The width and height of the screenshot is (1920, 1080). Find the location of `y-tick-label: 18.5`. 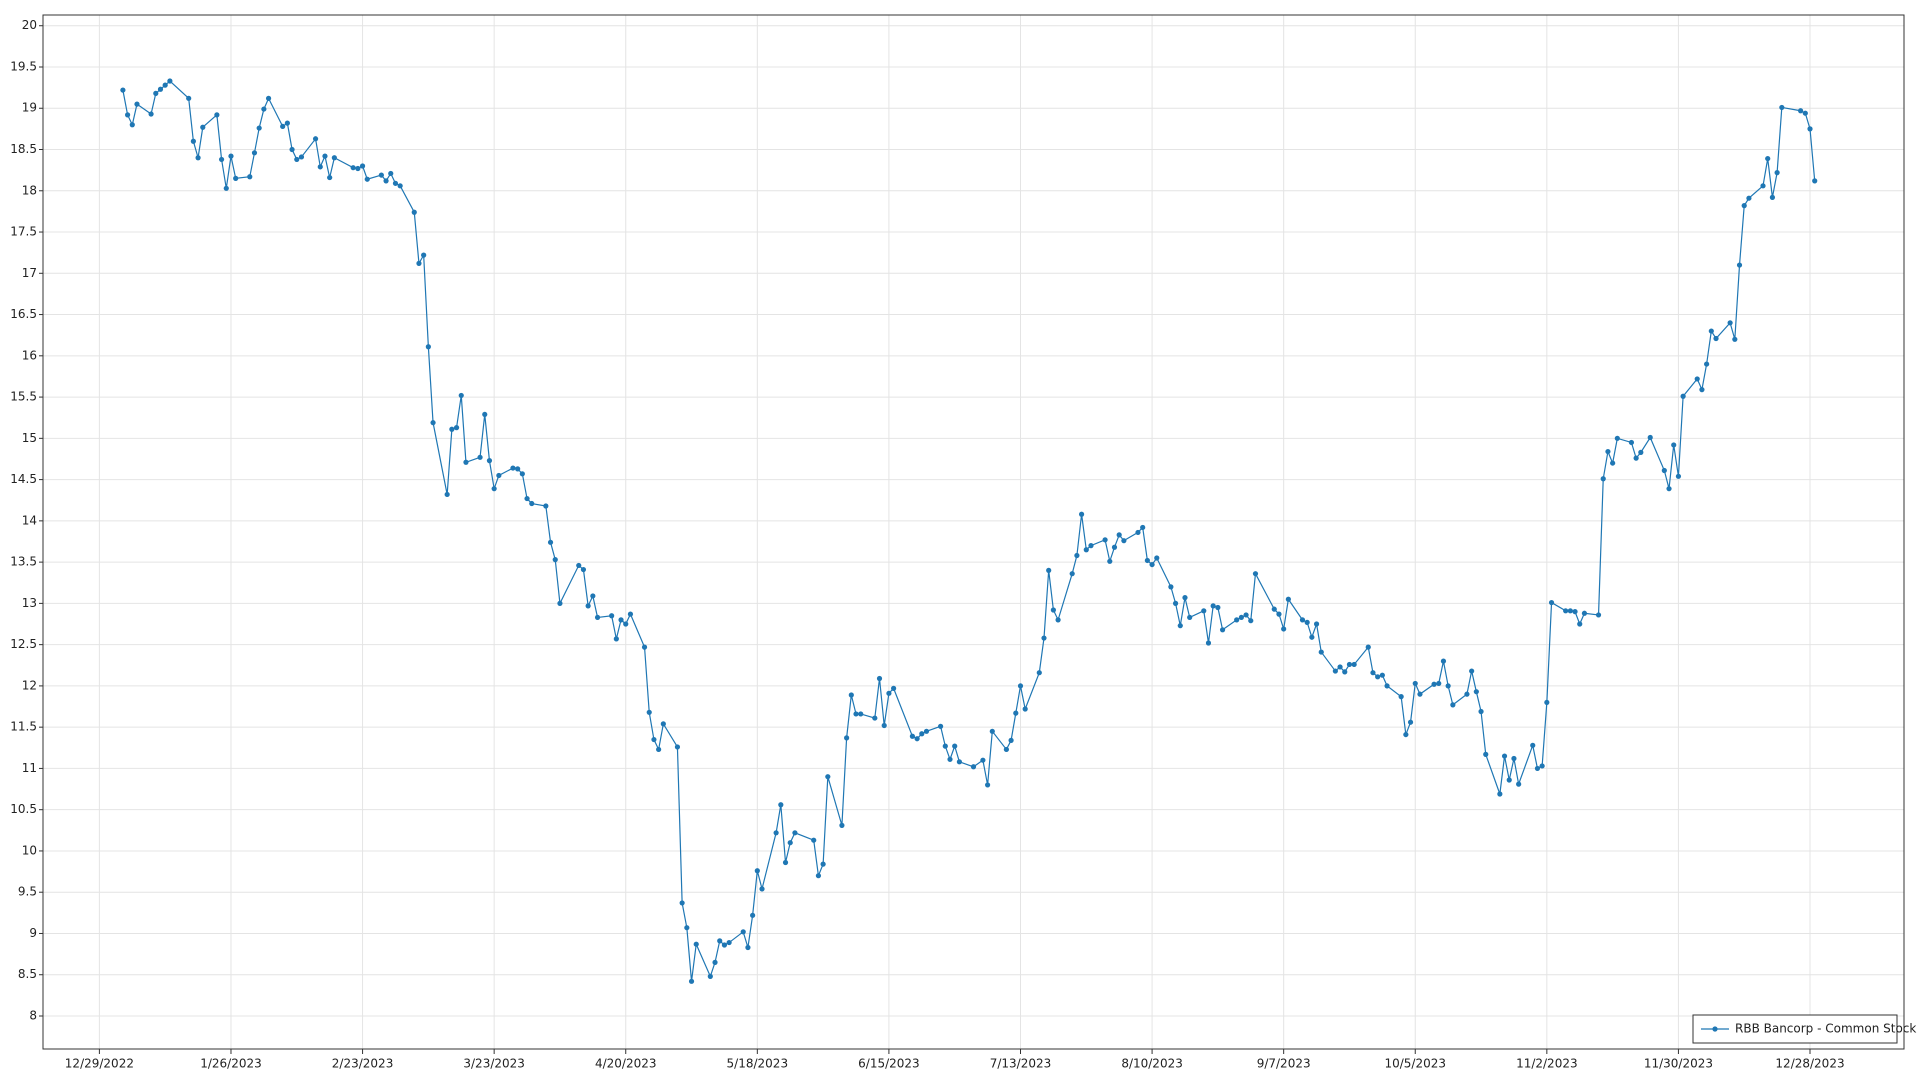

y-tick-label: 18.5 is located at coordinates (23, 149).